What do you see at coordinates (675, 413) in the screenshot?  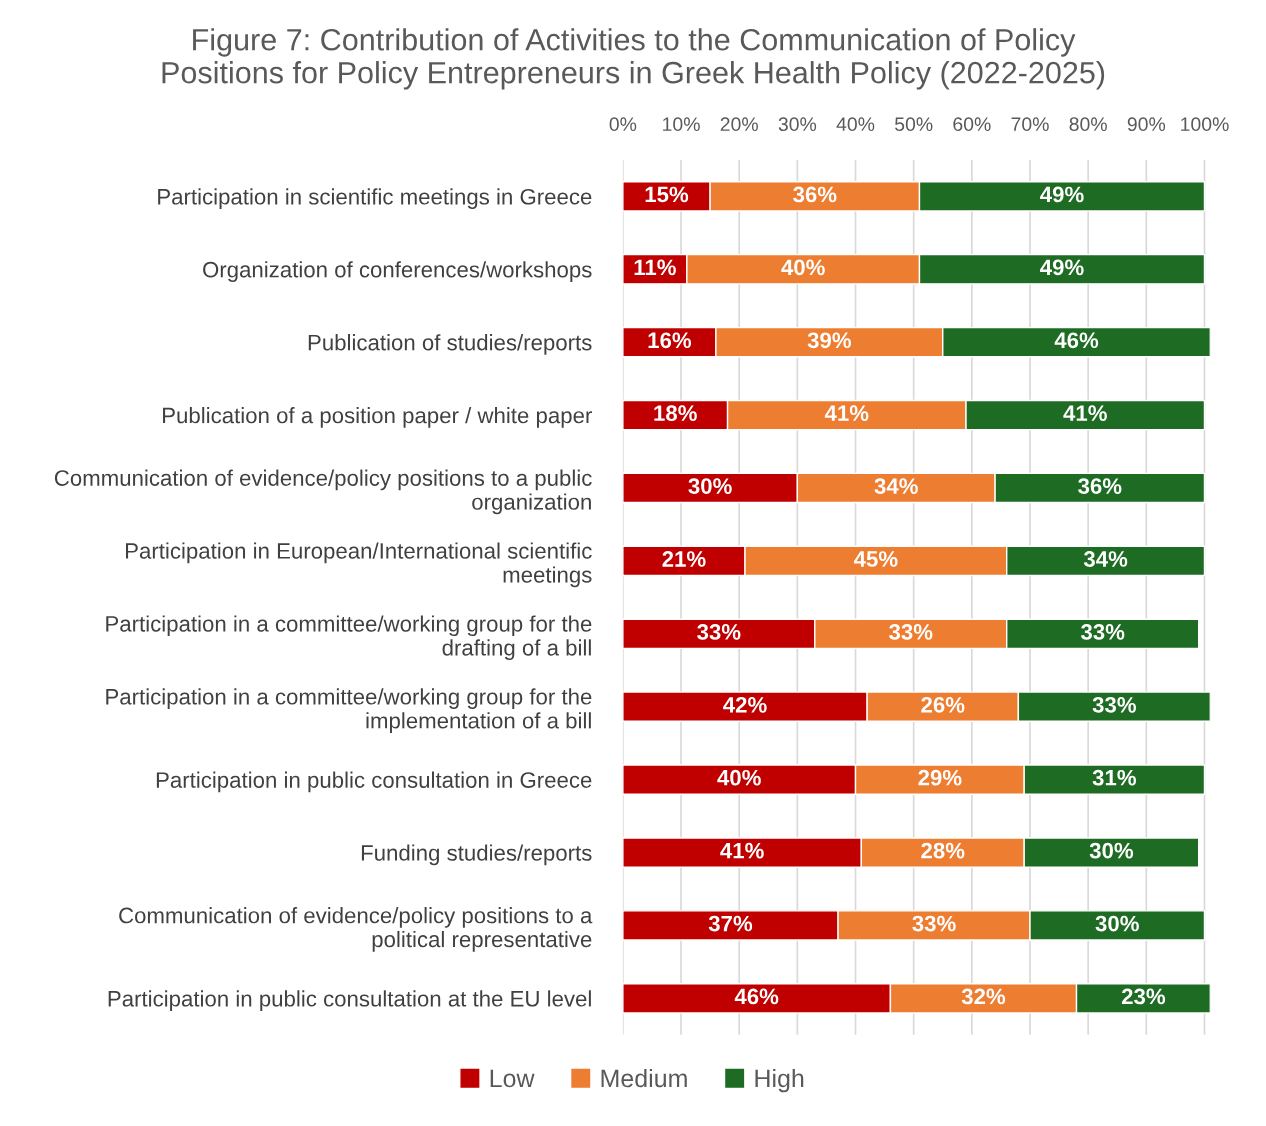 I see `data-label: 18%` at bounding box center [675, 413].